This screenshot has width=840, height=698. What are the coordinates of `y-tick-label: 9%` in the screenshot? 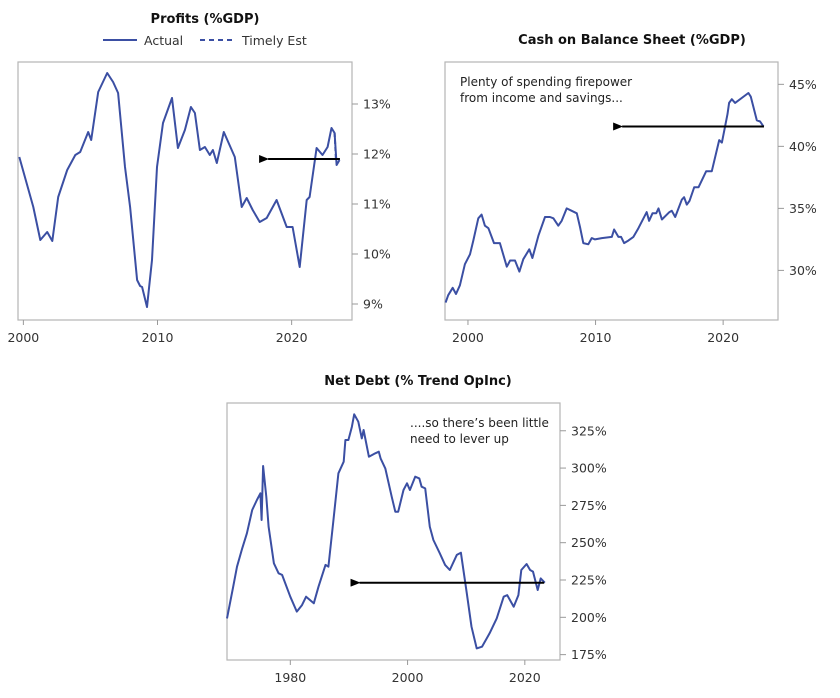 It's located at (373, 304).